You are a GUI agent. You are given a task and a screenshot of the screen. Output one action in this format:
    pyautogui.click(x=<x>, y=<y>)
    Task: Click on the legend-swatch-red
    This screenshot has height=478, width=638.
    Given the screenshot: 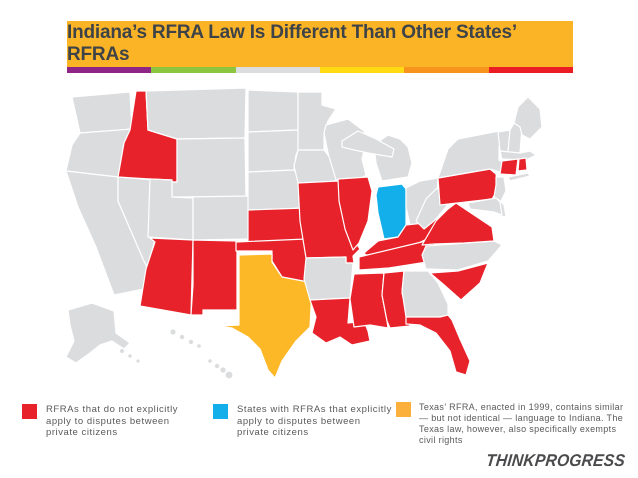 What is the action you would take?
    pyautogui.click(x=29, y=411)
    